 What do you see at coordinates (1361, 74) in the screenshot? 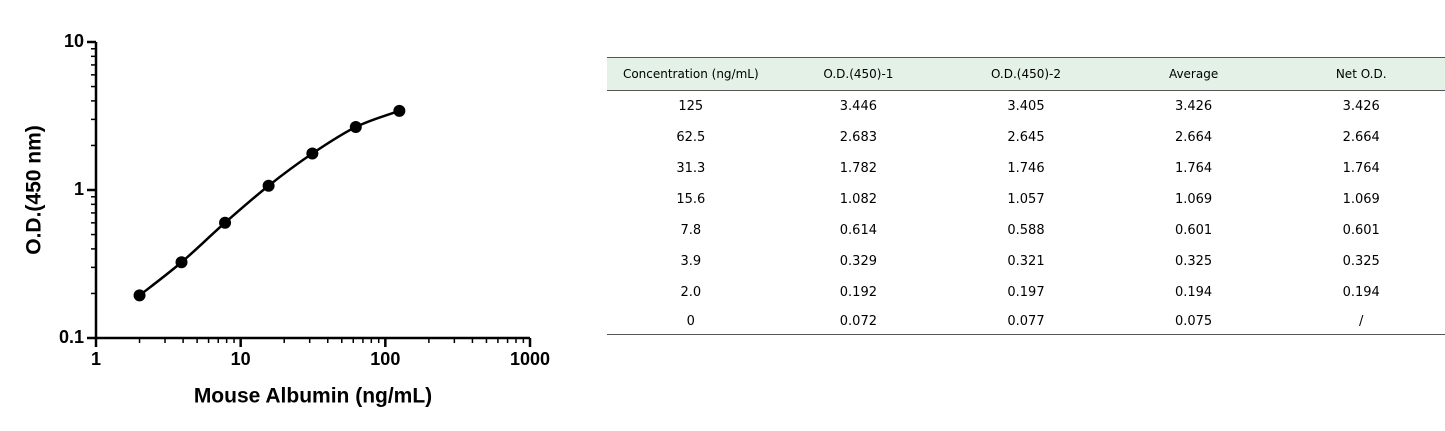
I see `header-cell: Net O.D.` at bounding box center [1361, 74].